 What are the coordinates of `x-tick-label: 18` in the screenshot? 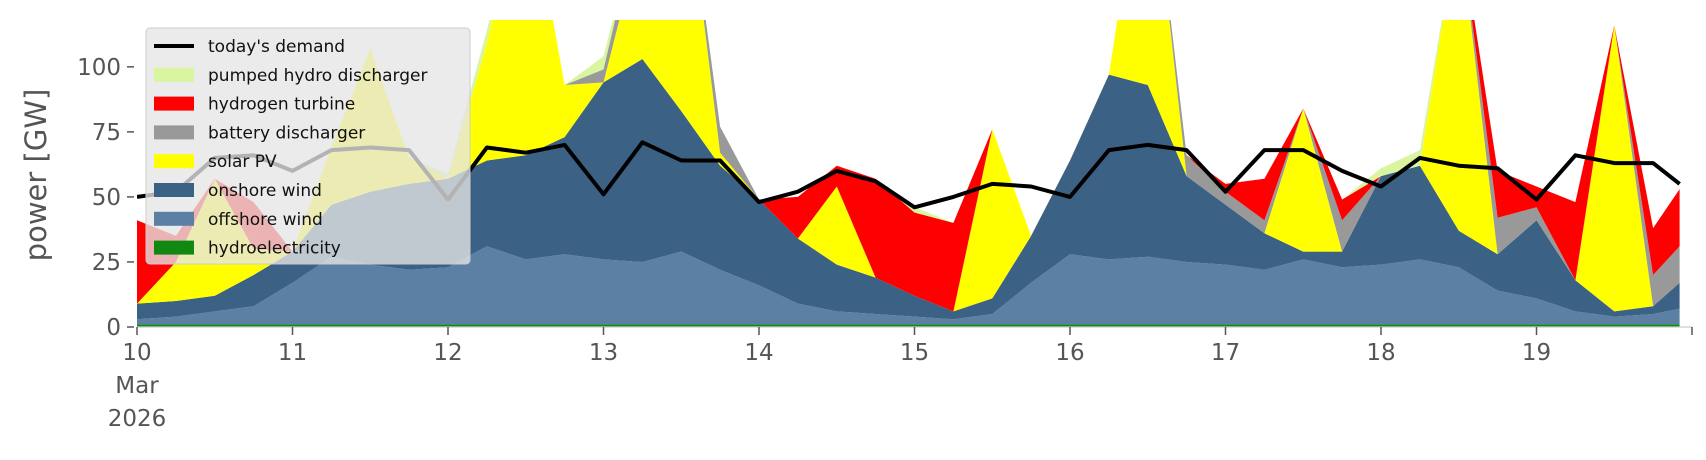 It's located at (1380, 353).